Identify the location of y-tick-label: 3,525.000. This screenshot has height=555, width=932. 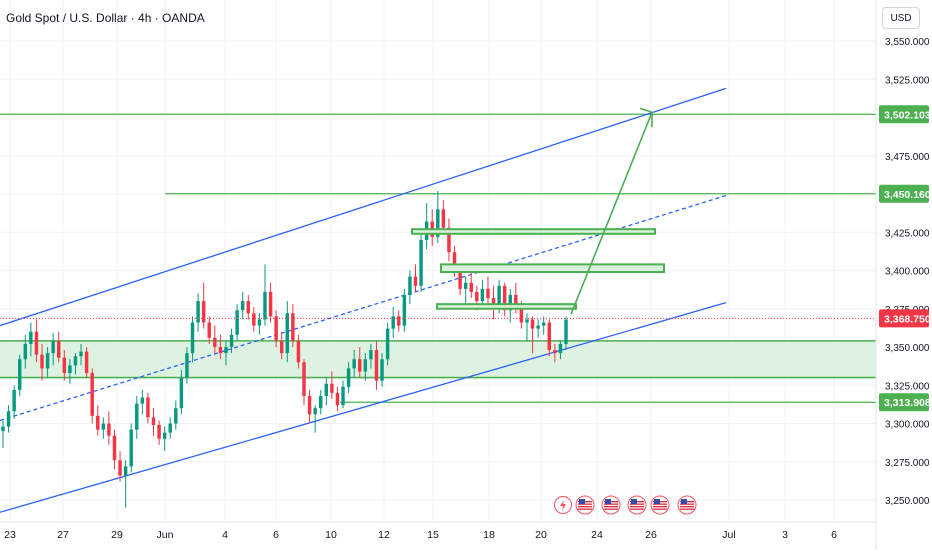
(907, 80).